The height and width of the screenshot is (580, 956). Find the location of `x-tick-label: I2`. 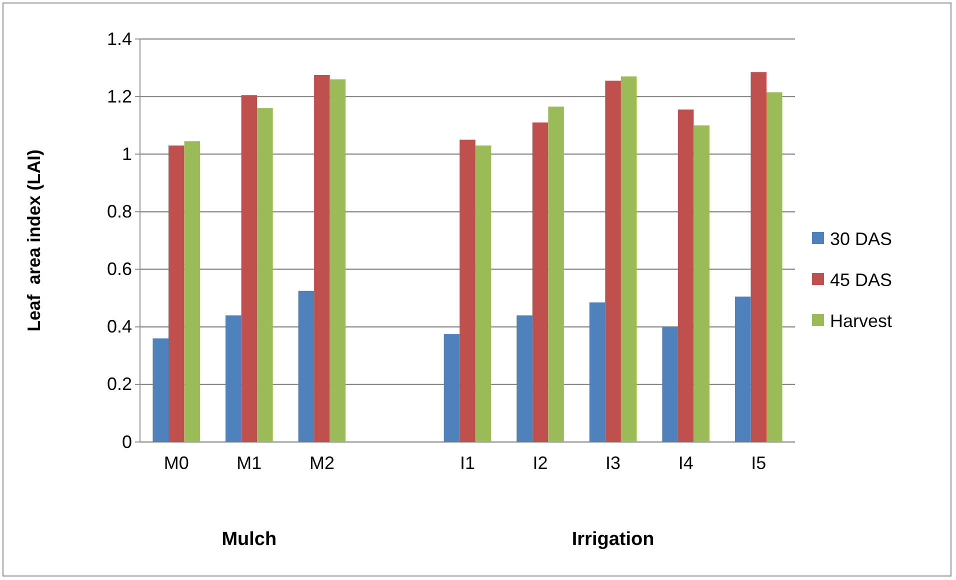

x-tick-label: I2 is located at coordinates (540, 462).